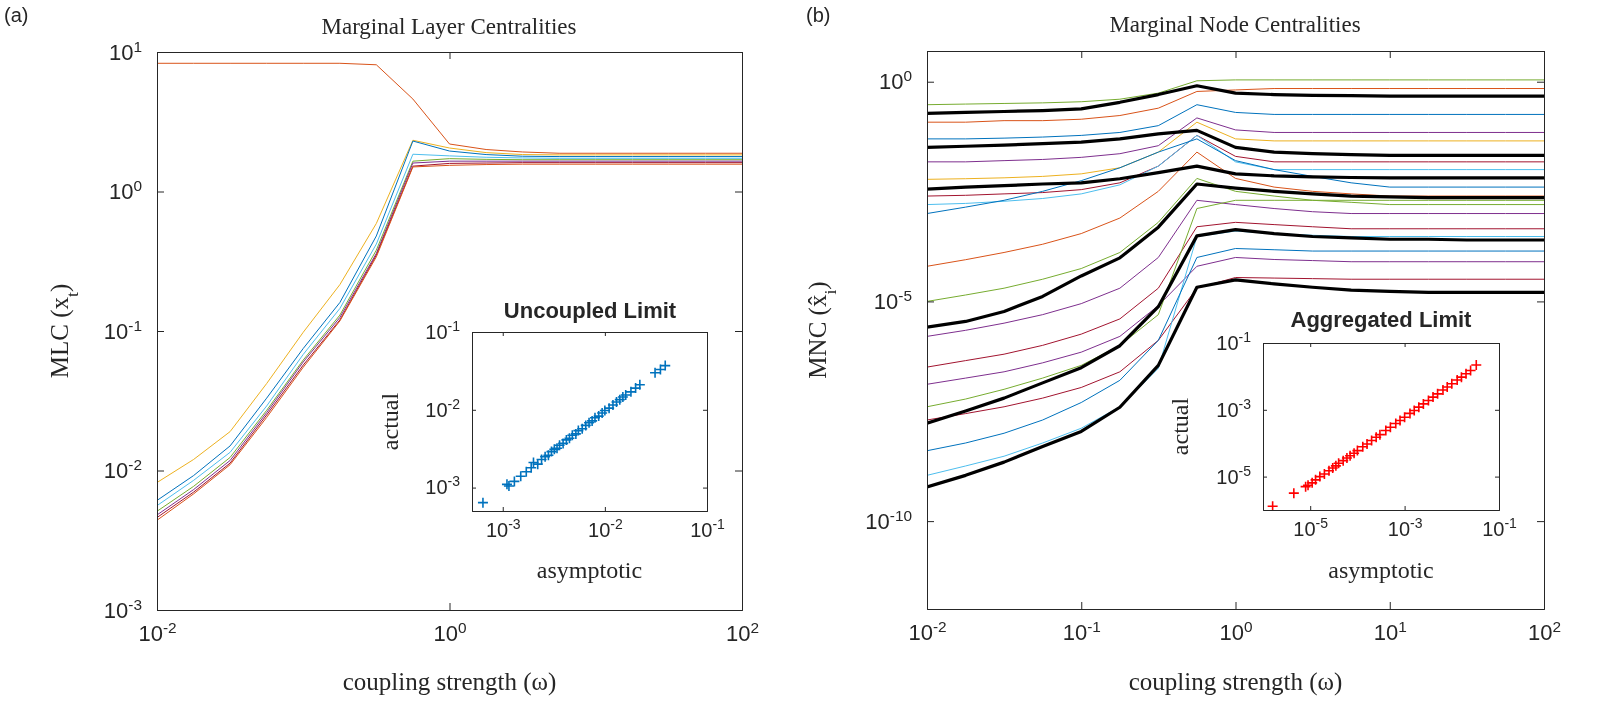 This screenshot has height=705, width=1603. Describe the element at coordinates (16, 15) in the screenshot. I see `text: (a)` at that location.